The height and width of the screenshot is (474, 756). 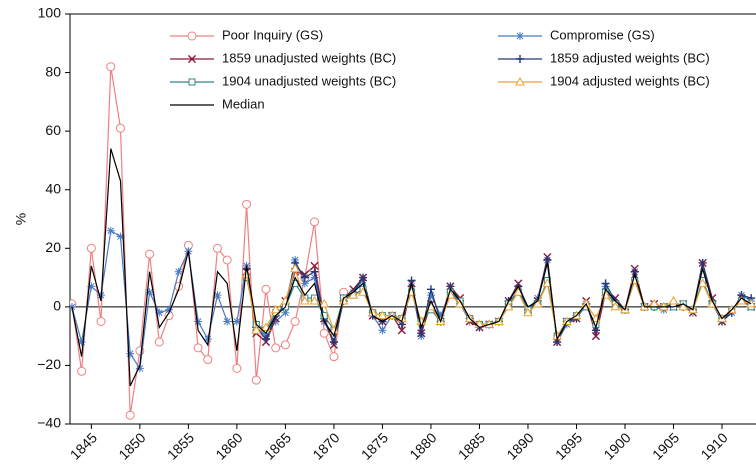 I want to click on y-tick-label: −40, so click(x=49, y=423).